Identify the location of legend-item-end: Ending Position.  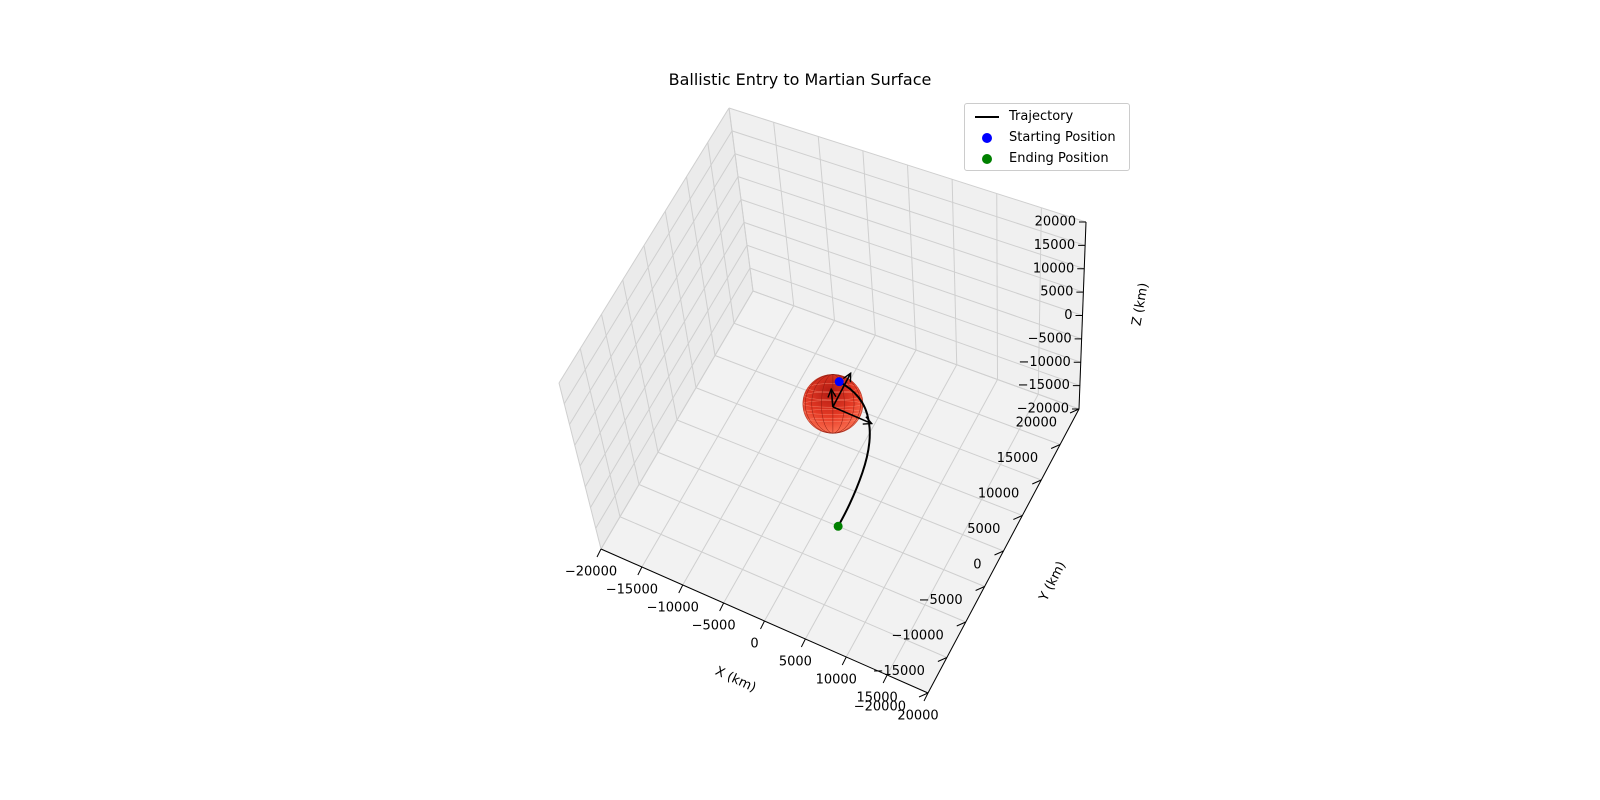
(1047, 159).